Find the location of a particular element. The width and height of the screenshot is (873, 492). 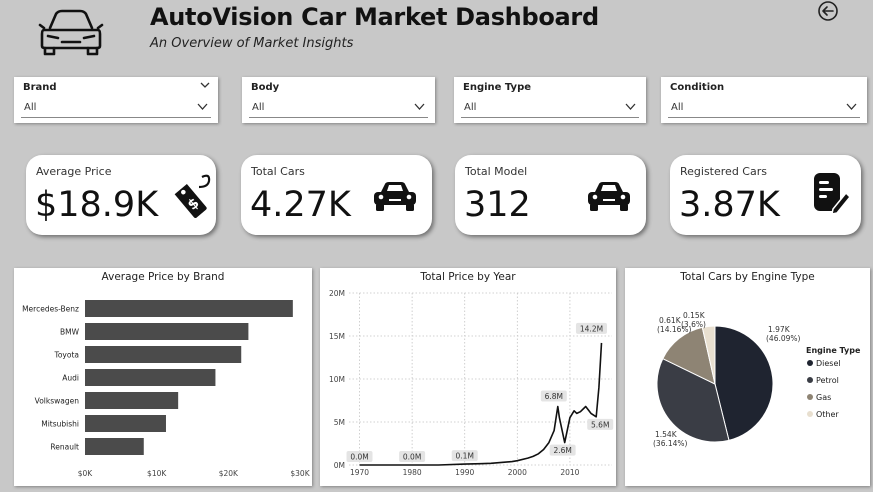

registered-cars-value: 3.87K is located at coordinates (729, 205).